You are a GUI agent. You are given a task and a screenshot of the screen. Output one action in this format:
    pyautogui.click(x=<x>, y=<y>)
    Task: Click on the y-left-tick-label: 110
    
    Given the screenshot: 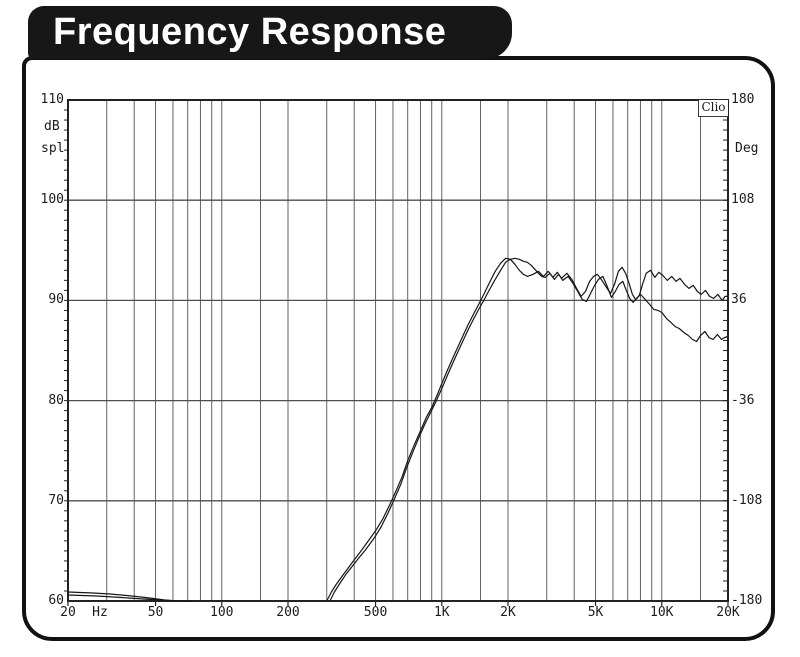 What is the action you would take?
    pyautogui.click(x=52, y=99)
    